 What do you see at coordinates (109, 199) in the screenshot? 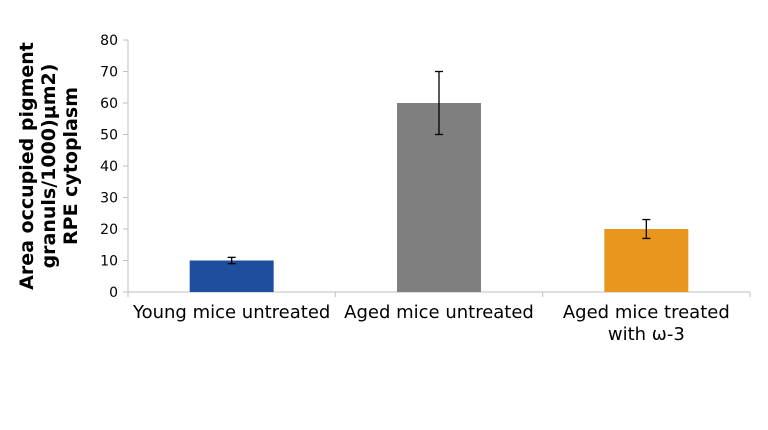
I see `y-tick-label: 30` at bounding box center [109, 199].